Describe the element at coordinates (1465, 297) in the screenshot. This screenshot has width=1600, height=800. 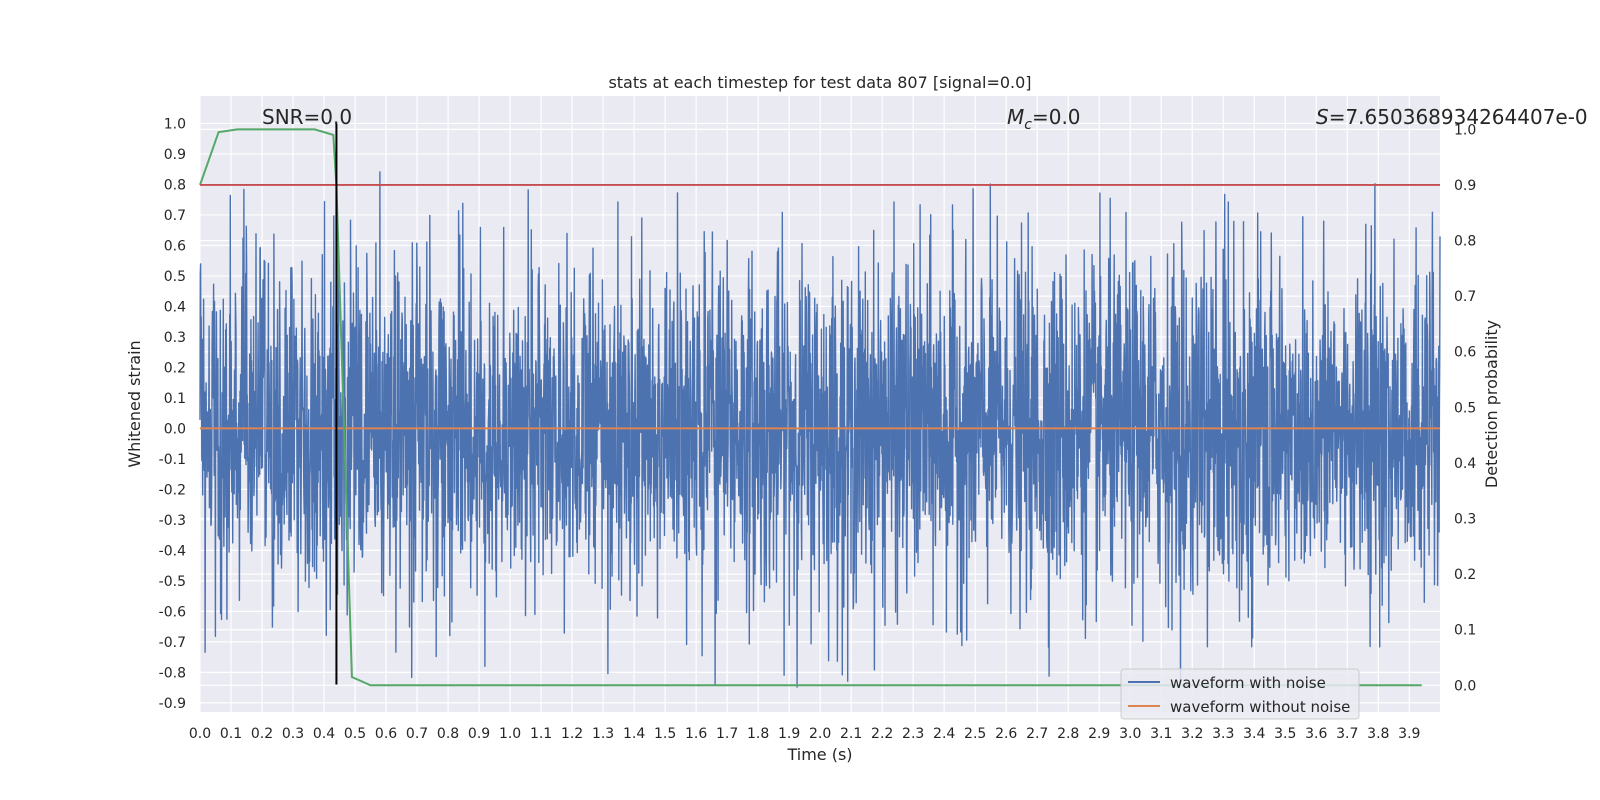
I see `y2-tick-label: 0.7` at that location.